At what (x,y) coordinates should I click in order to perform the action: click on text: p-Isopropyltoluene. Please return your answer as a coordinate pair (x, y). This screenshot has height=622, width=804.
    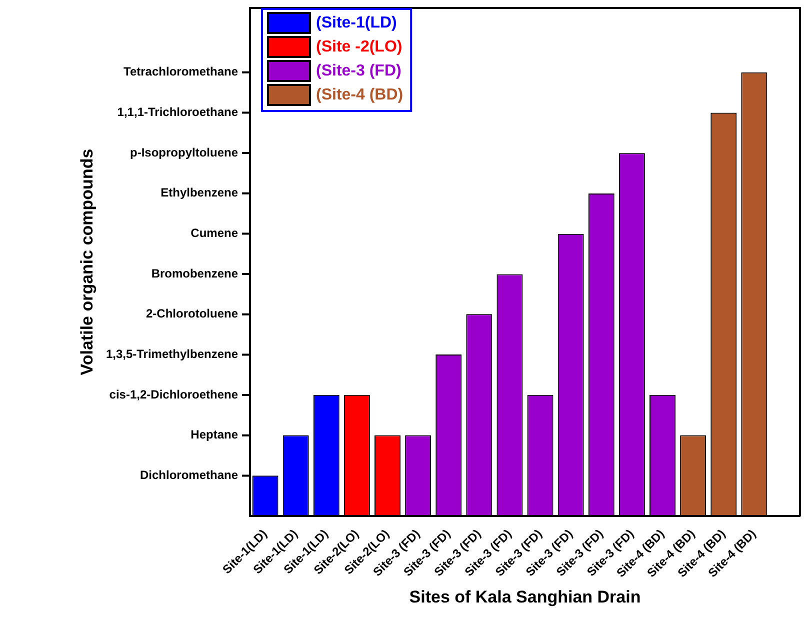
    Looking at the image, I should click on (184, 152).